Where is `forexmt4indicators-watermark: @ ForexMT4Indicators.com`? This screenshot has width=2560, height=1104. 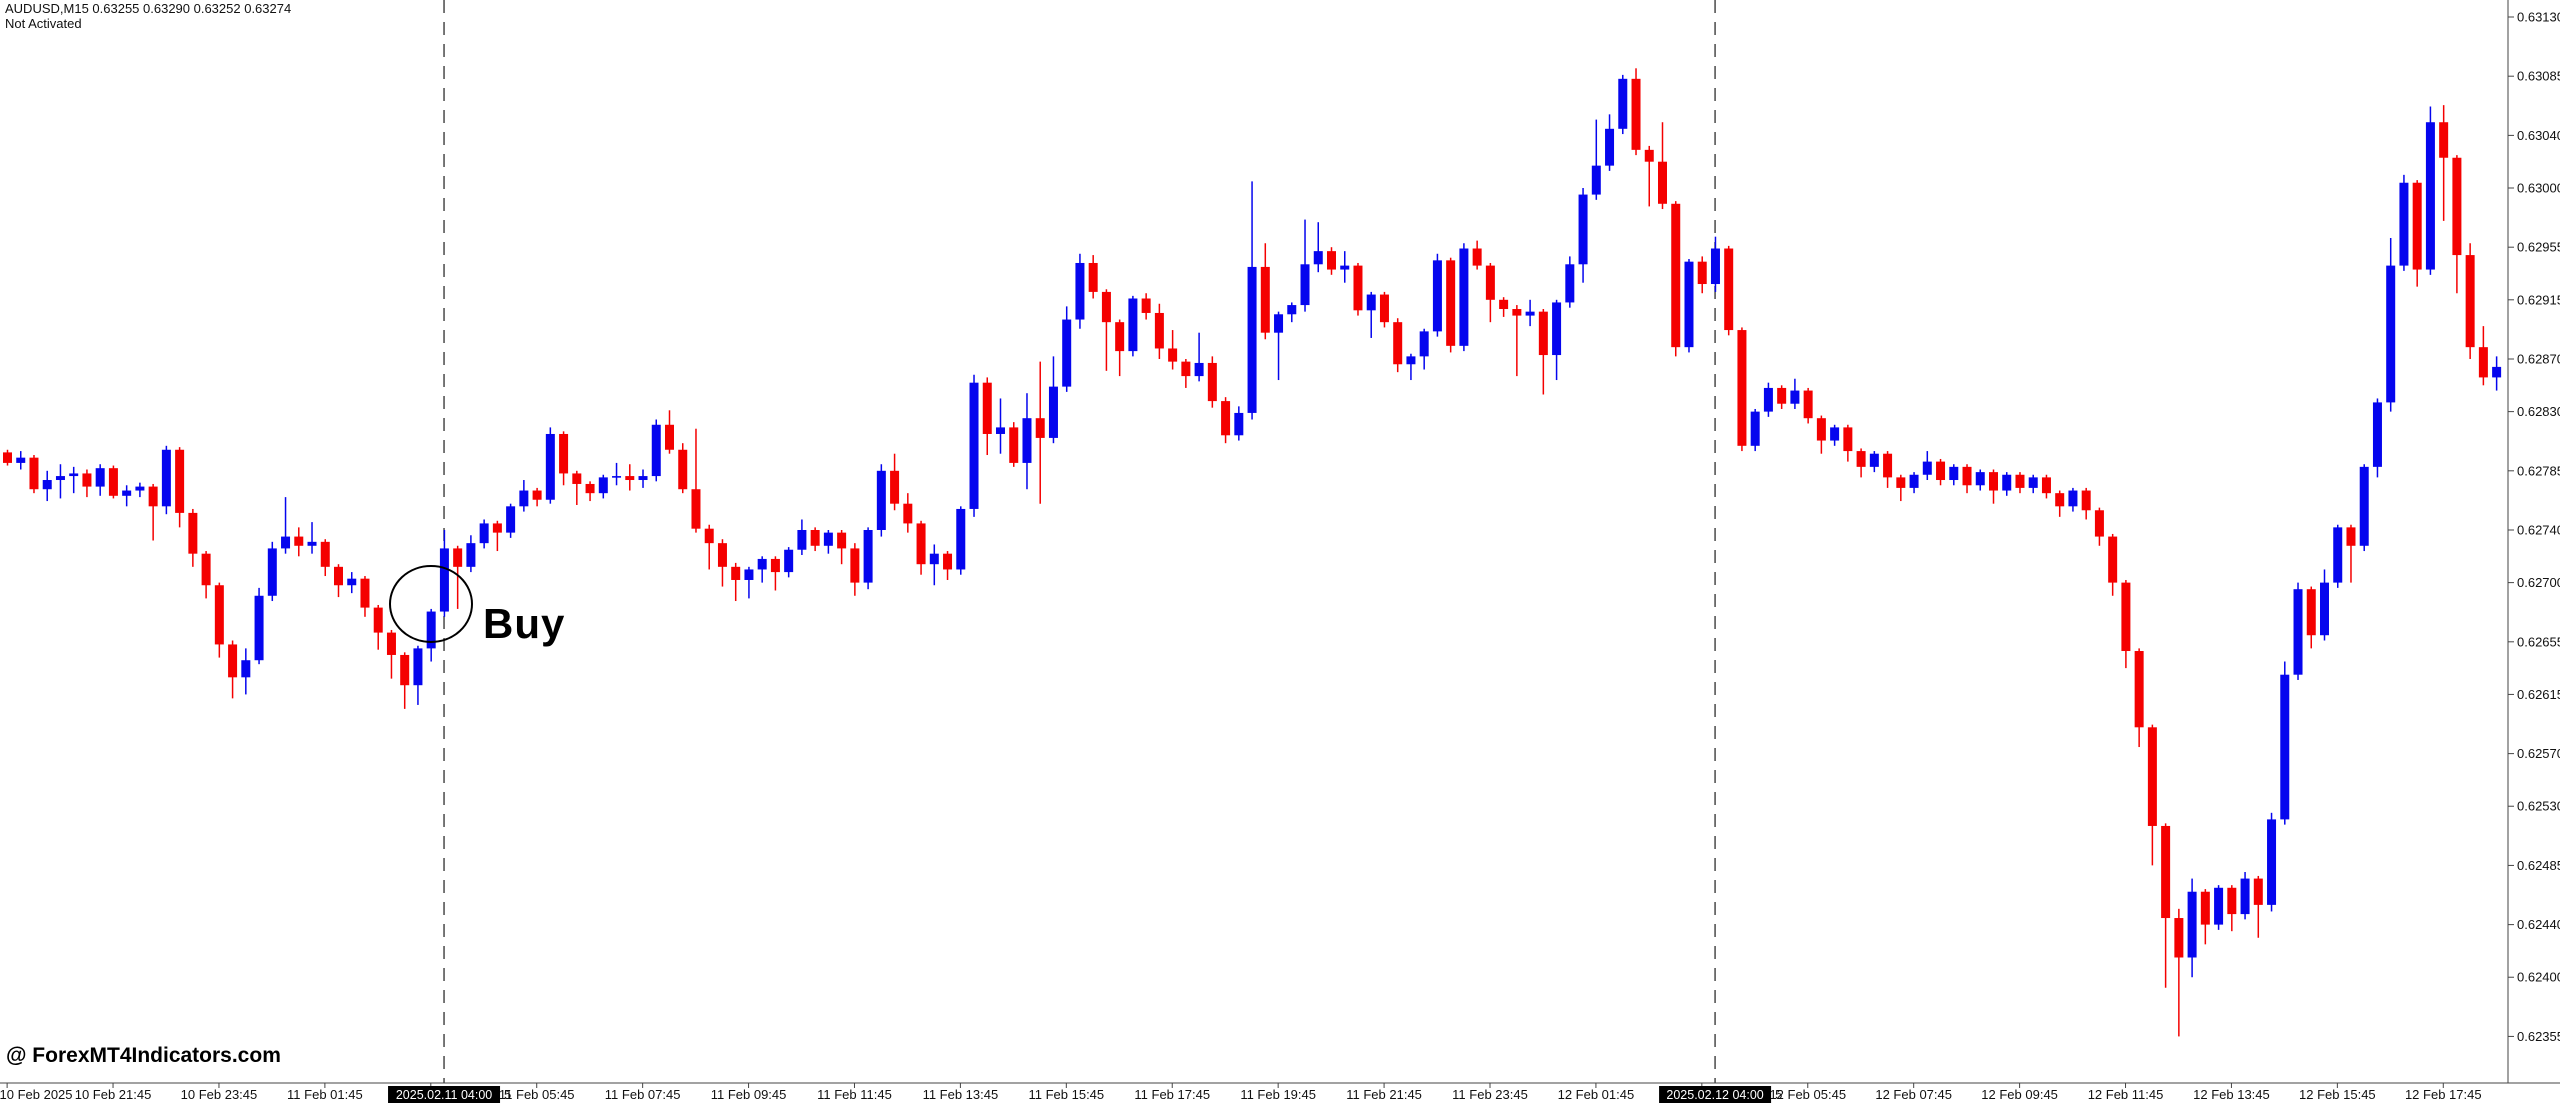 forexmt4indicators-watermark: @ ForexMT4Indicators.com is located at coordinates (143, 1055).